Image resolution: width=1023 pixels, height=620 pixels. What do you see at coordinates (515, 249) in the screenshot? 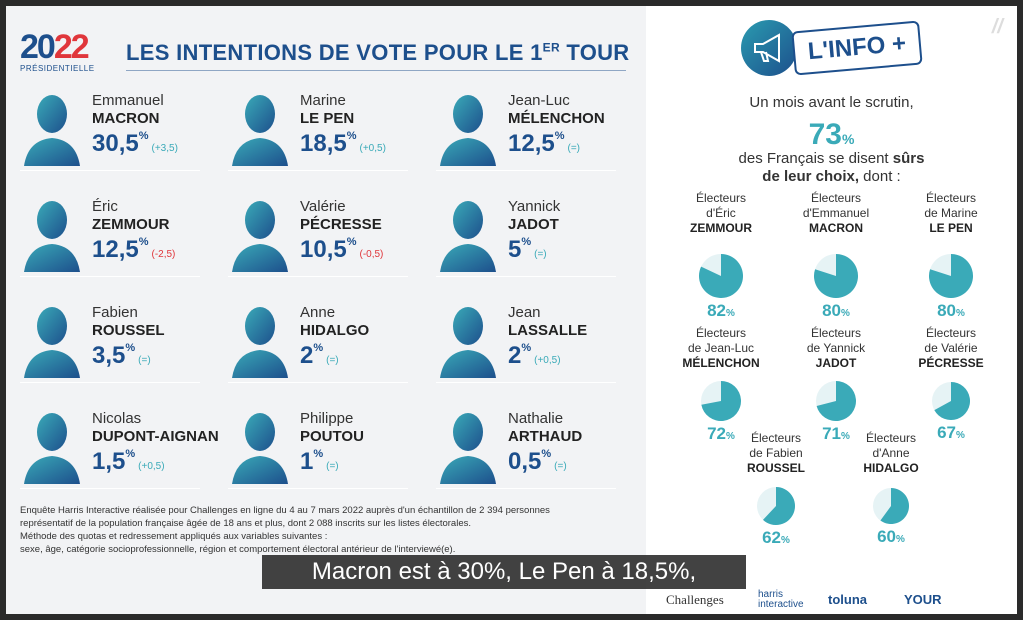
I see `candidate-score: 5` at bounding box center [515, 249].